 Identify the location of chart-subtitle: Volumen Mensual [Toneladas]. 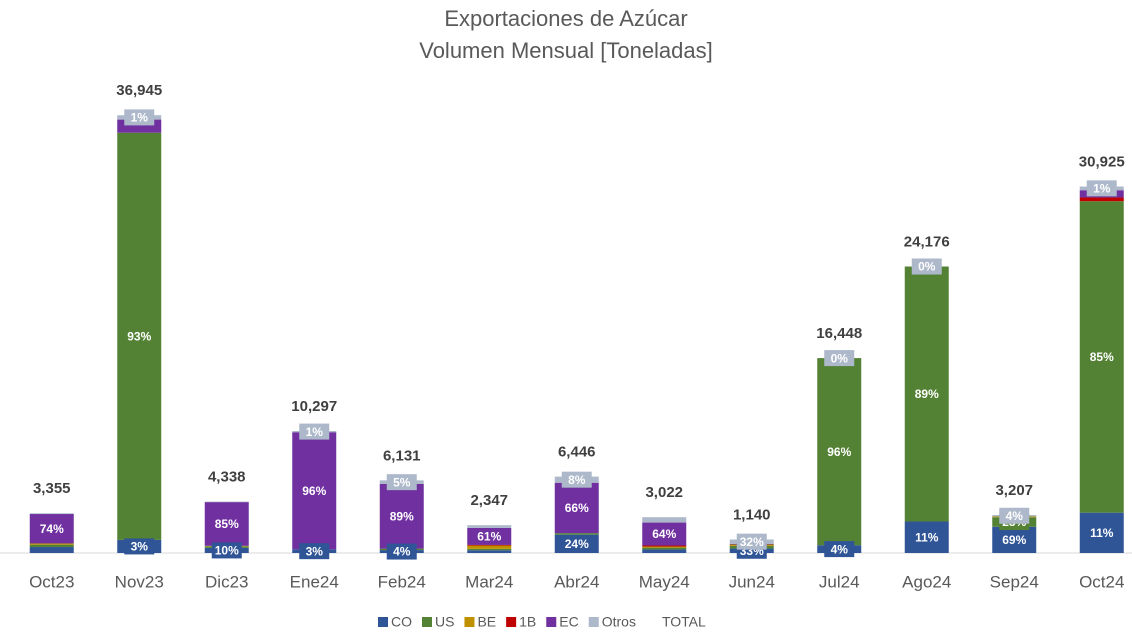
(566, 50).